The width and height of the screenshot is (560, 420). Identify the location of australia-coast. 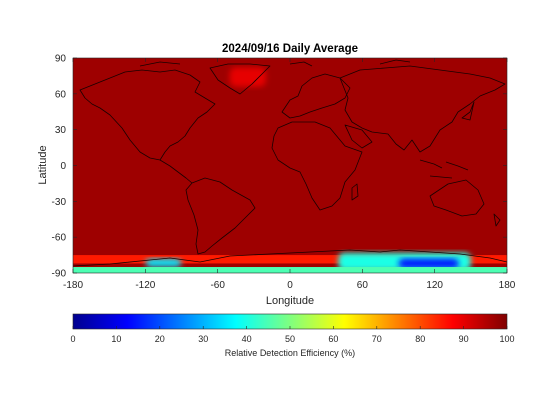
(457, 198).